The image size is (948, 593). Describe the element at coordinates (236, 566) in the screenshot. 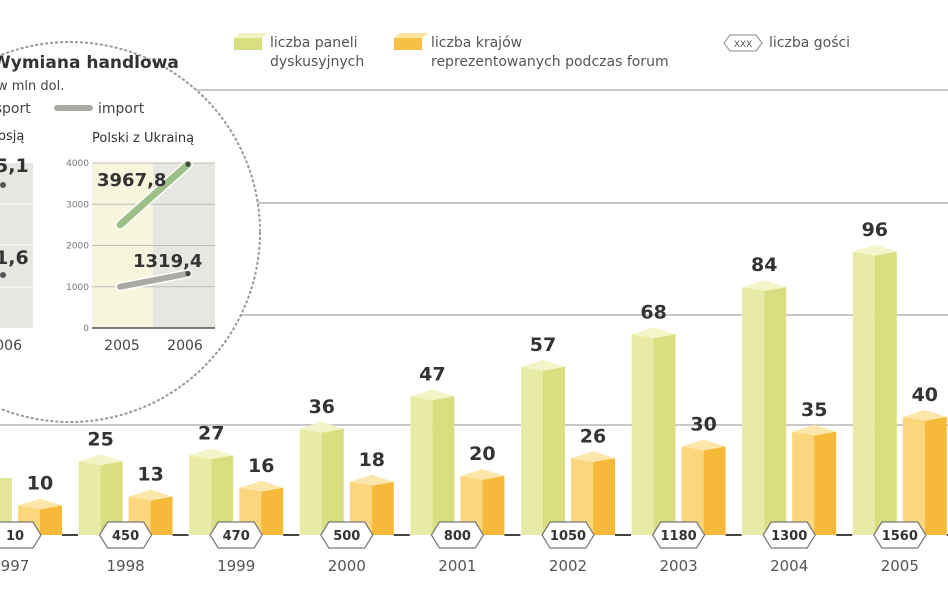

I see `year-label-1999: 1999` at that location.